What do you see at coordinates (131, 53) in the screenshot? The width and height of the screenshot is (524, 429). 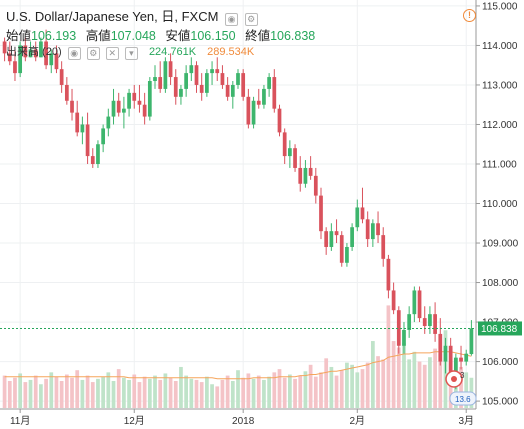 I see `more-icon: ▾` at bounding box center [131, 53].